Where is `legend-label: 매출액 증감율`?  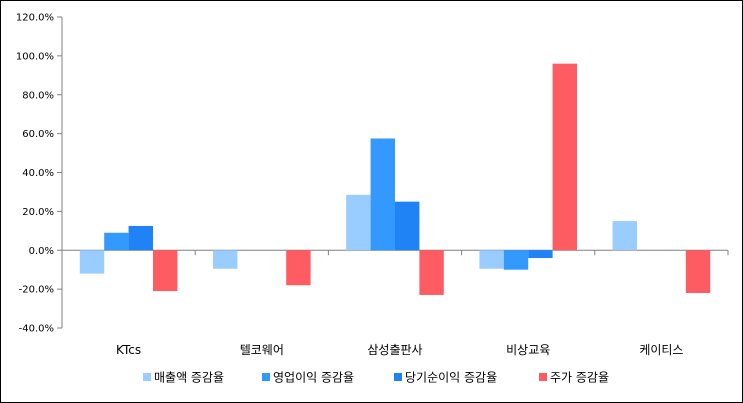
legend-label: 매출액 증감율 is located at coordinates (189, 378).